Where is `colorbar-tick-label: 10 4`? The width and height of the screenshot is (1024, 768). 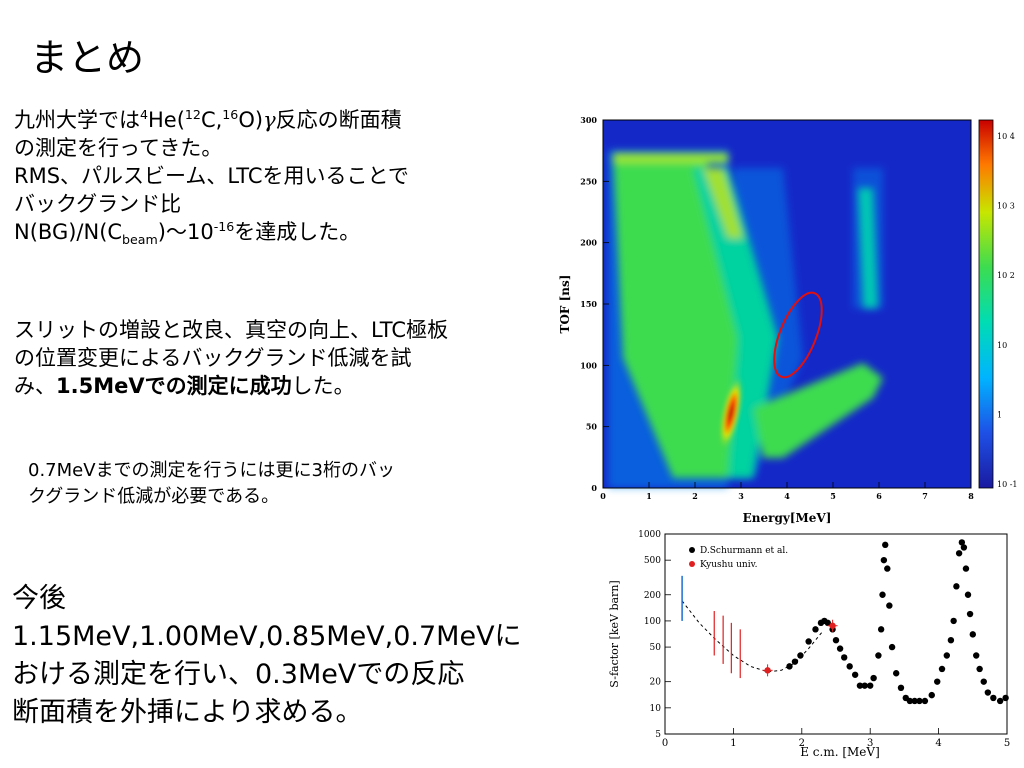 colorbar-tick-label: 10 4 is located at coordinates (1006, 136).